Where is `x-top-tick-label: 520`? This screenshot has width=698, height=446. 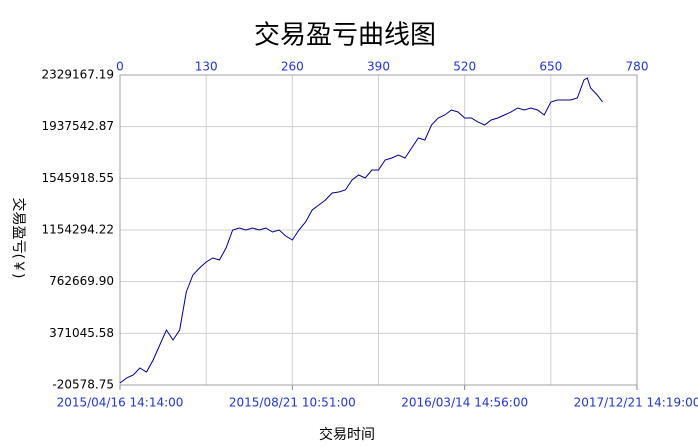
x-top-tick-label: 520 is located at coordinates (464, 67).